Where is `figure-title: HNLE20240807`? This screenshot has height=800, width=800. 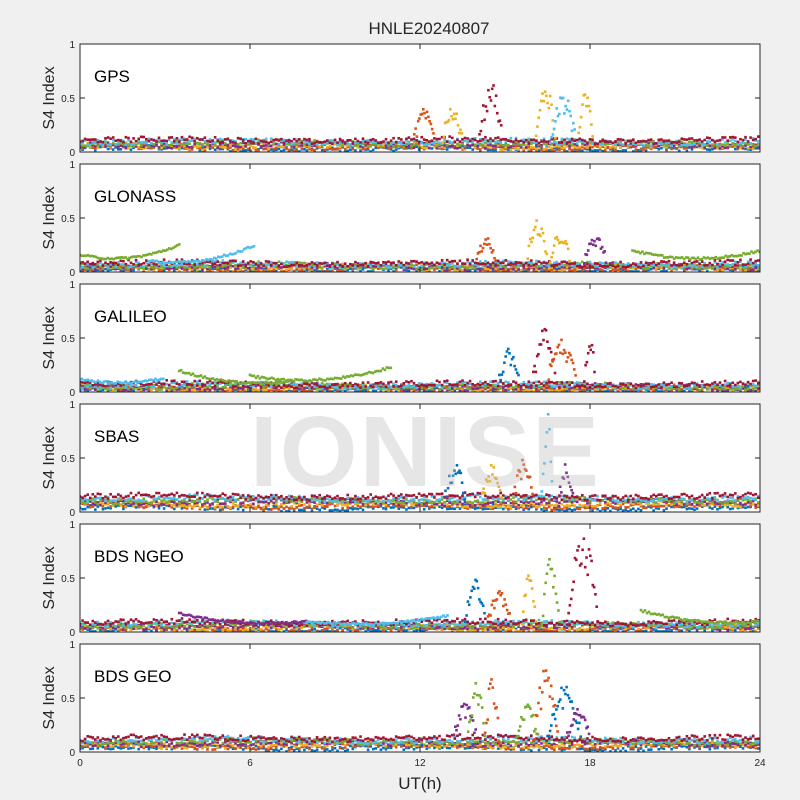 figure-title: HNLE20240807 is located at coordinates (429, 28).